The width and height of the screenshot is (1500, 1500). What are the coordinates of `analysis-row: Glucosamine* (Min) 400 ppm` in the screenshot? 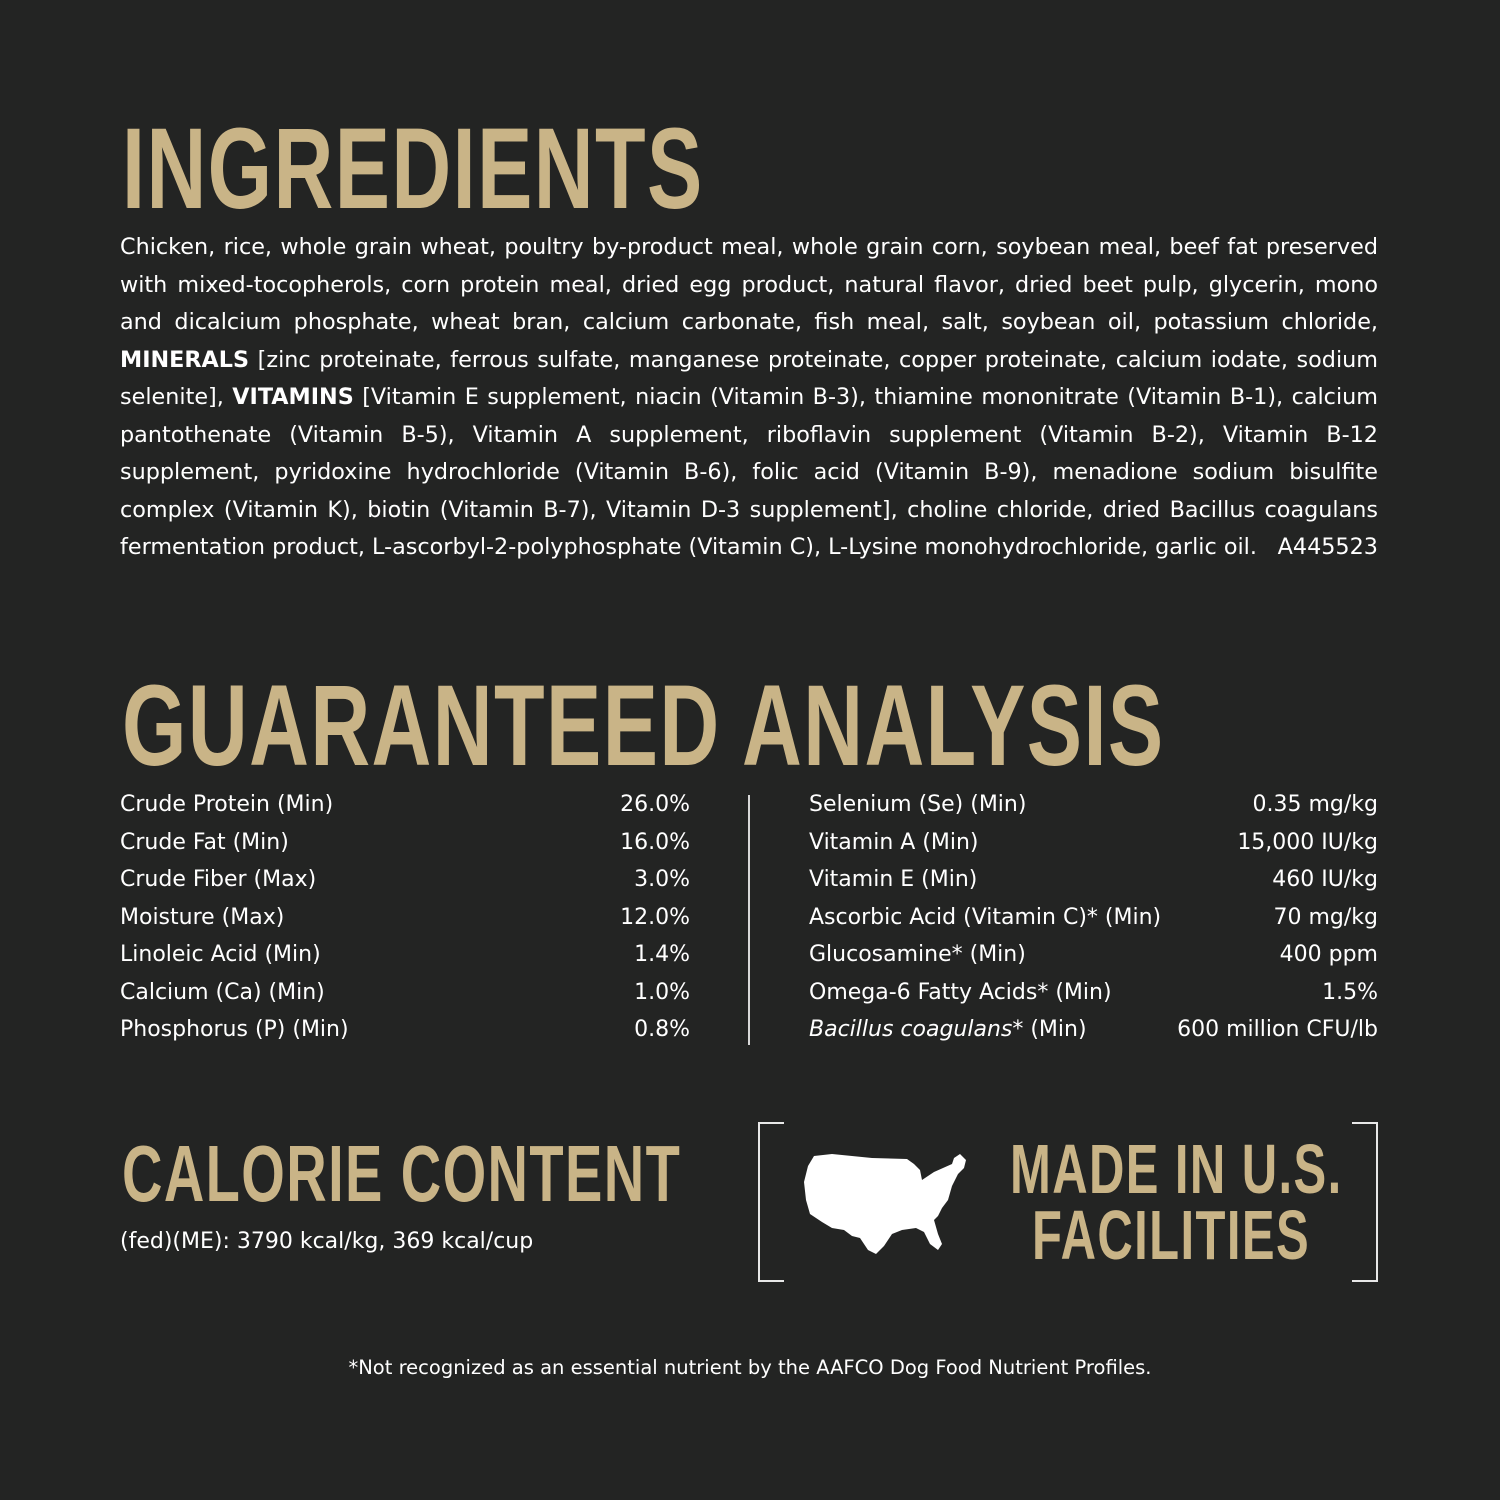 It's located at (1093, 955).